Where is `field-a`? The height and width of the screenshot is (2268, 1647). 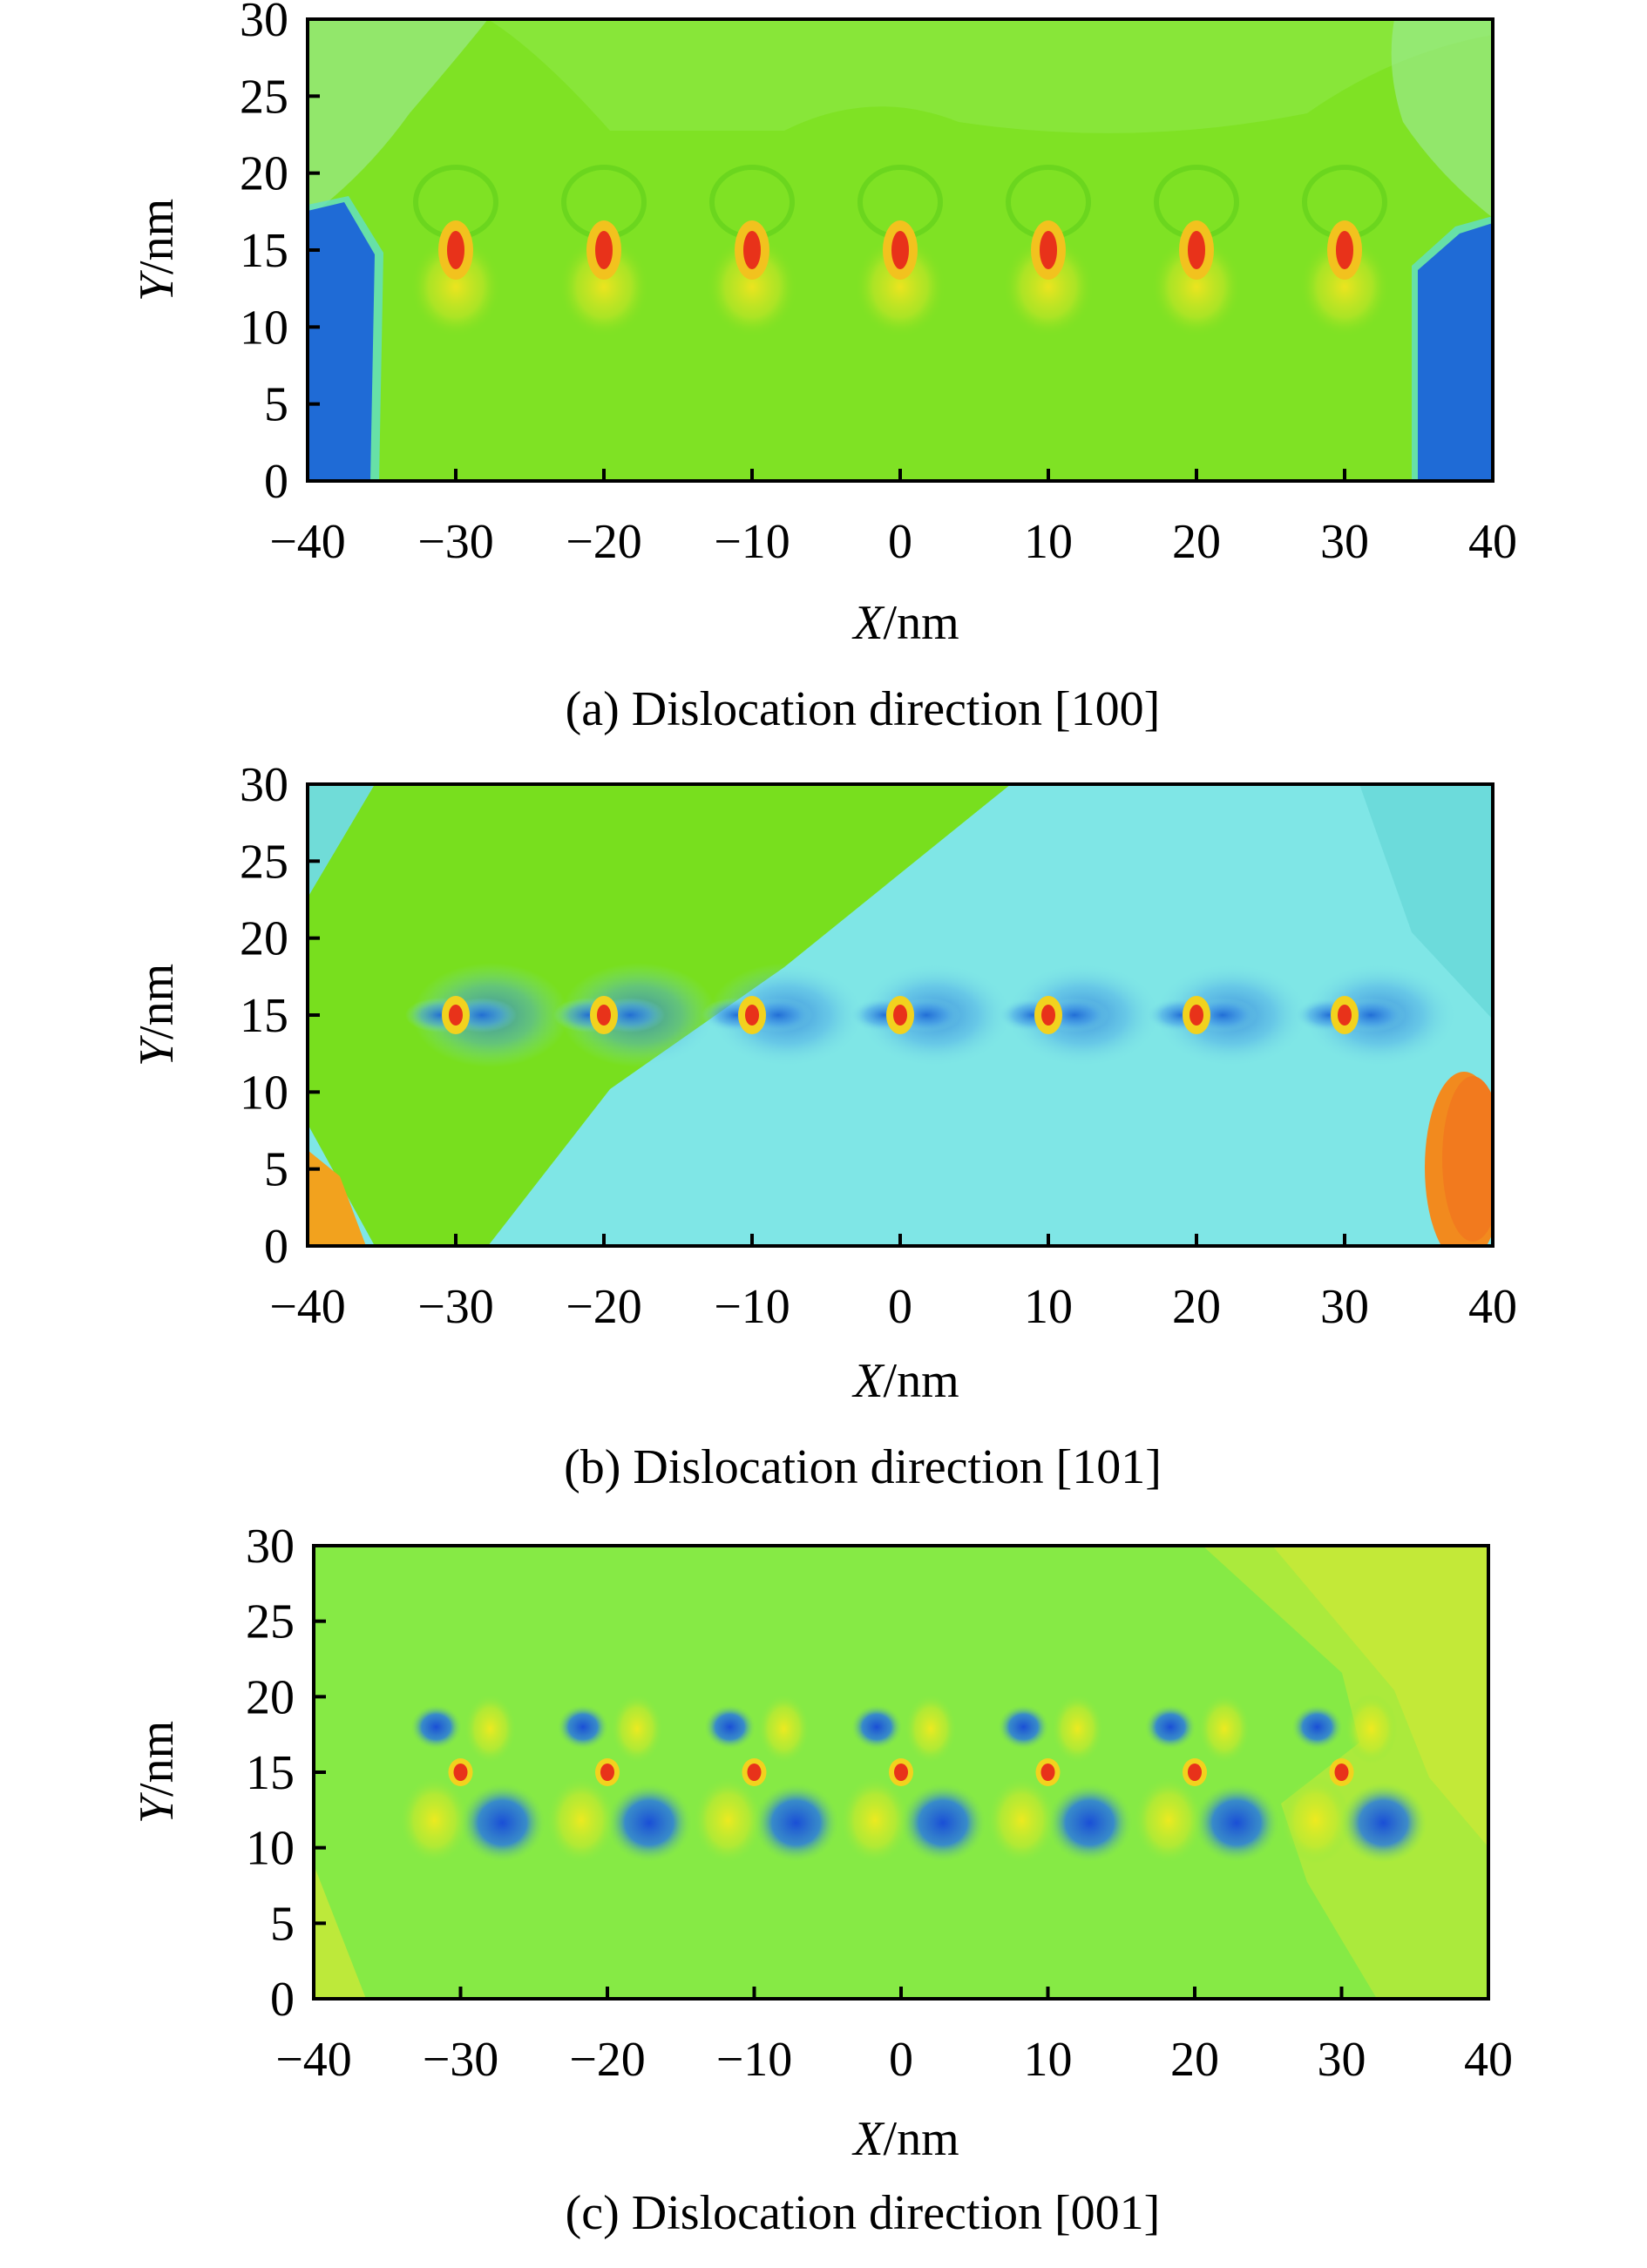
field-a is located at coordinates (901, 250).